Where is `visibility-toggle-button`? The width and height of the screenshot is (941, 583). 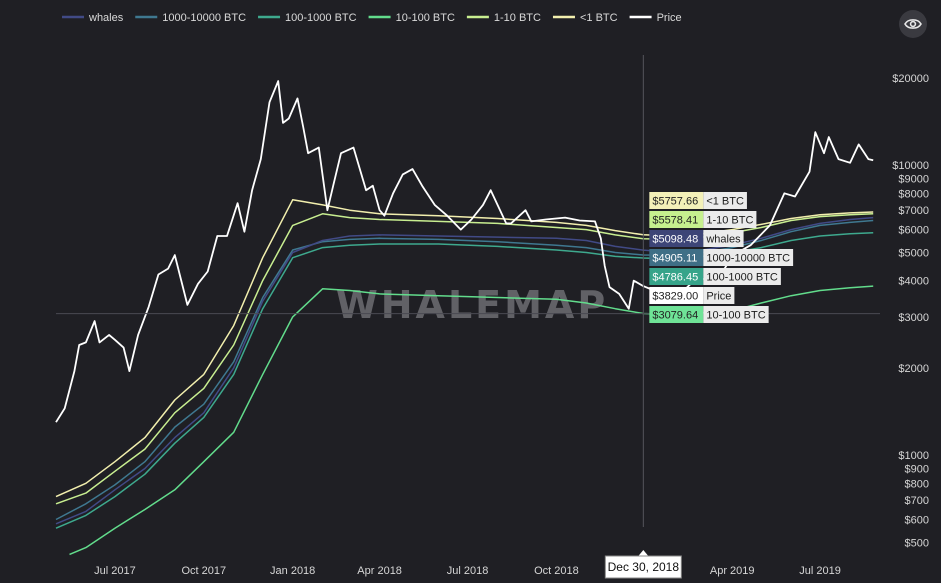
visibility-toggle-button is located at coordinates (913, 24).